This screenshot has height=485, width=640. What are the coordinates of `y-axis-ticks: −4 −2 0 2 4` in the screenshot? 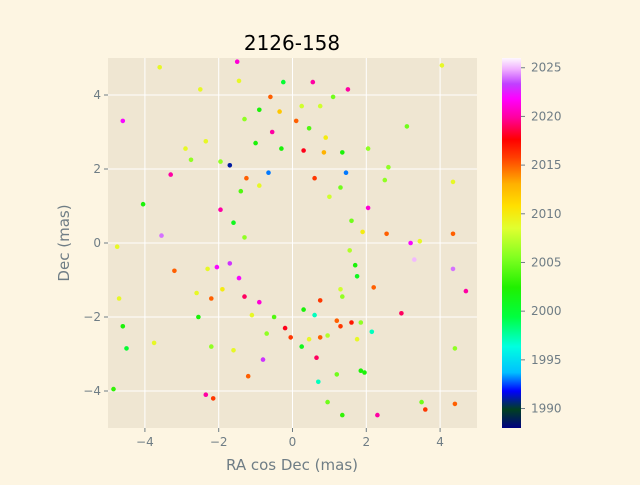 It's located at (95, 243).